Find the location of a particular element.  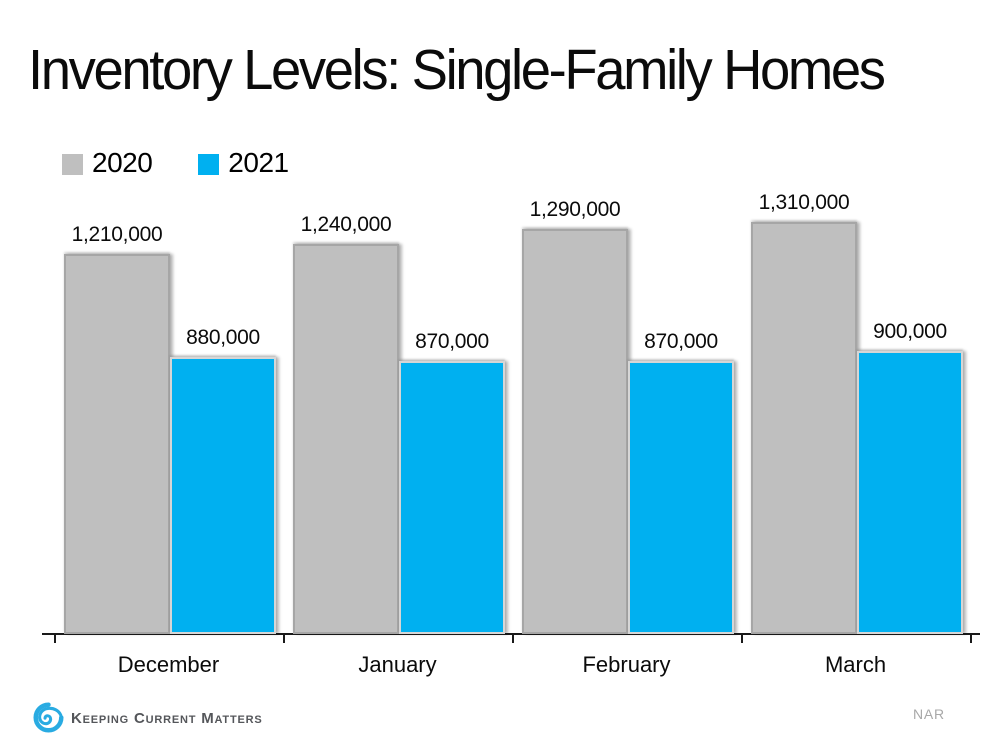

value-label-2021-march: 900,000 is located at coordinates (910, 331).